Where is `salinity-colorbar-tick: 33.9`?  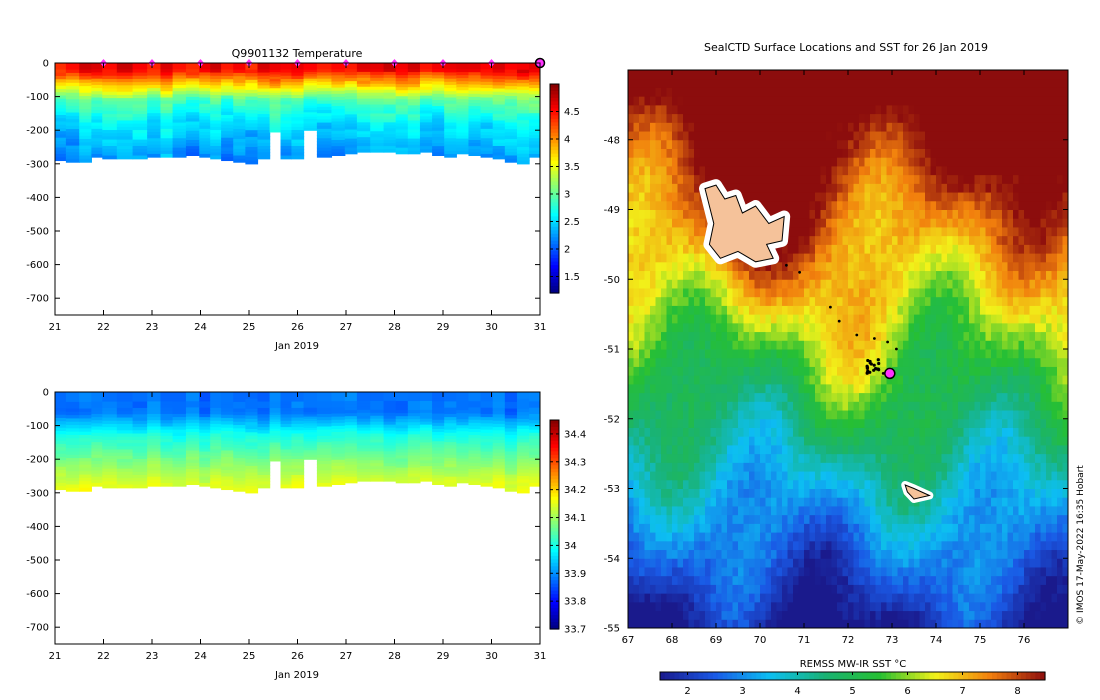 salinity-colorbar-tick: 33.9 is located at coordinates (575, 574).